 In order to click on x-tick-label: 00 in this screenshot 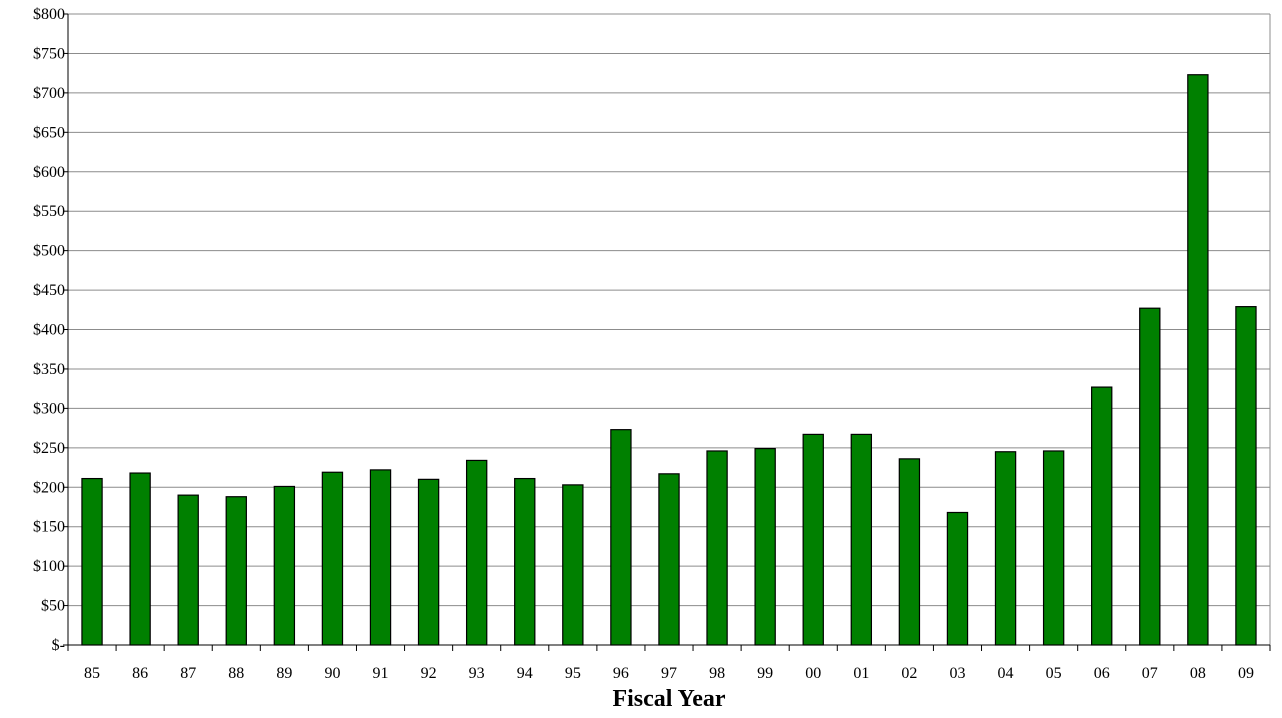, I will do `click(813, 673)`.